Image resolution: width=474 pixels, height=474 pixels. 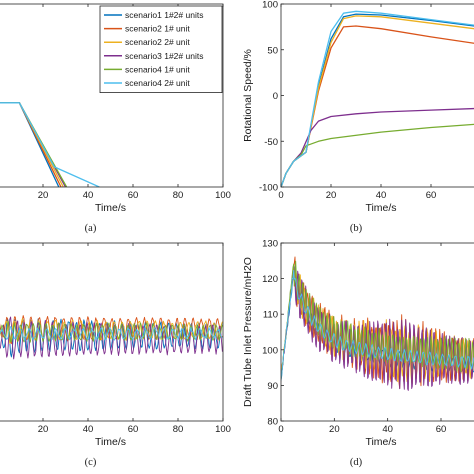 What do you see at coordinates (248, 95) in the screenshot?
I see `y-axis-title: Rotational Speed/%` at bounding box center [248, 95].